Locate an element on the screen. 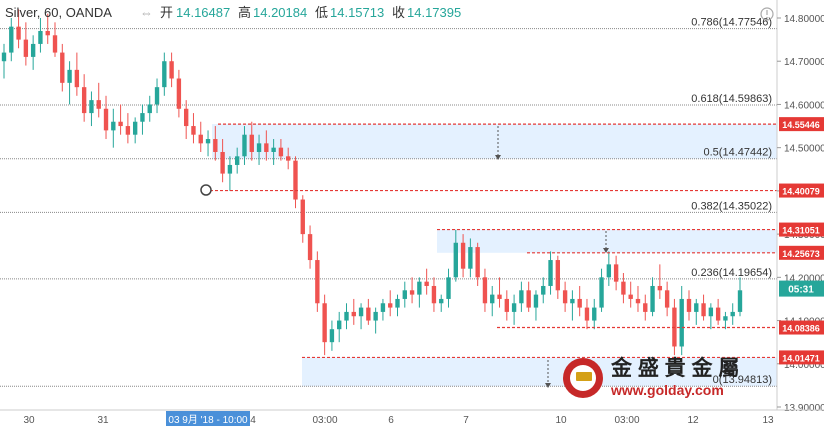  x-tick-label: 03 9月 '18 - 10:00 is located at coordinates (208, 420).